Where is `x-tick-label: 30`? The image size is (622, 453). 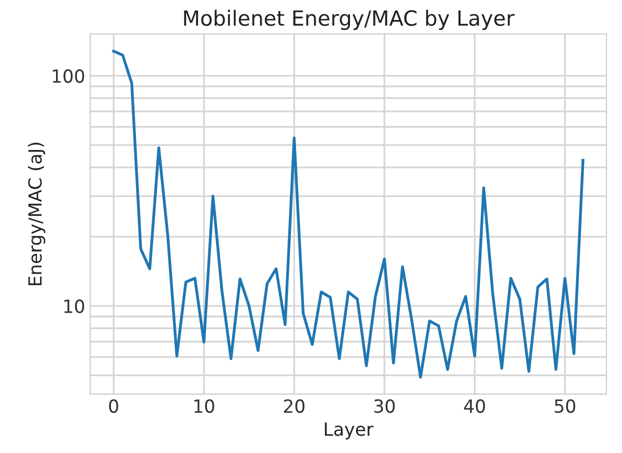 x-tick-label: 30 is located at coordinates (384, 406).